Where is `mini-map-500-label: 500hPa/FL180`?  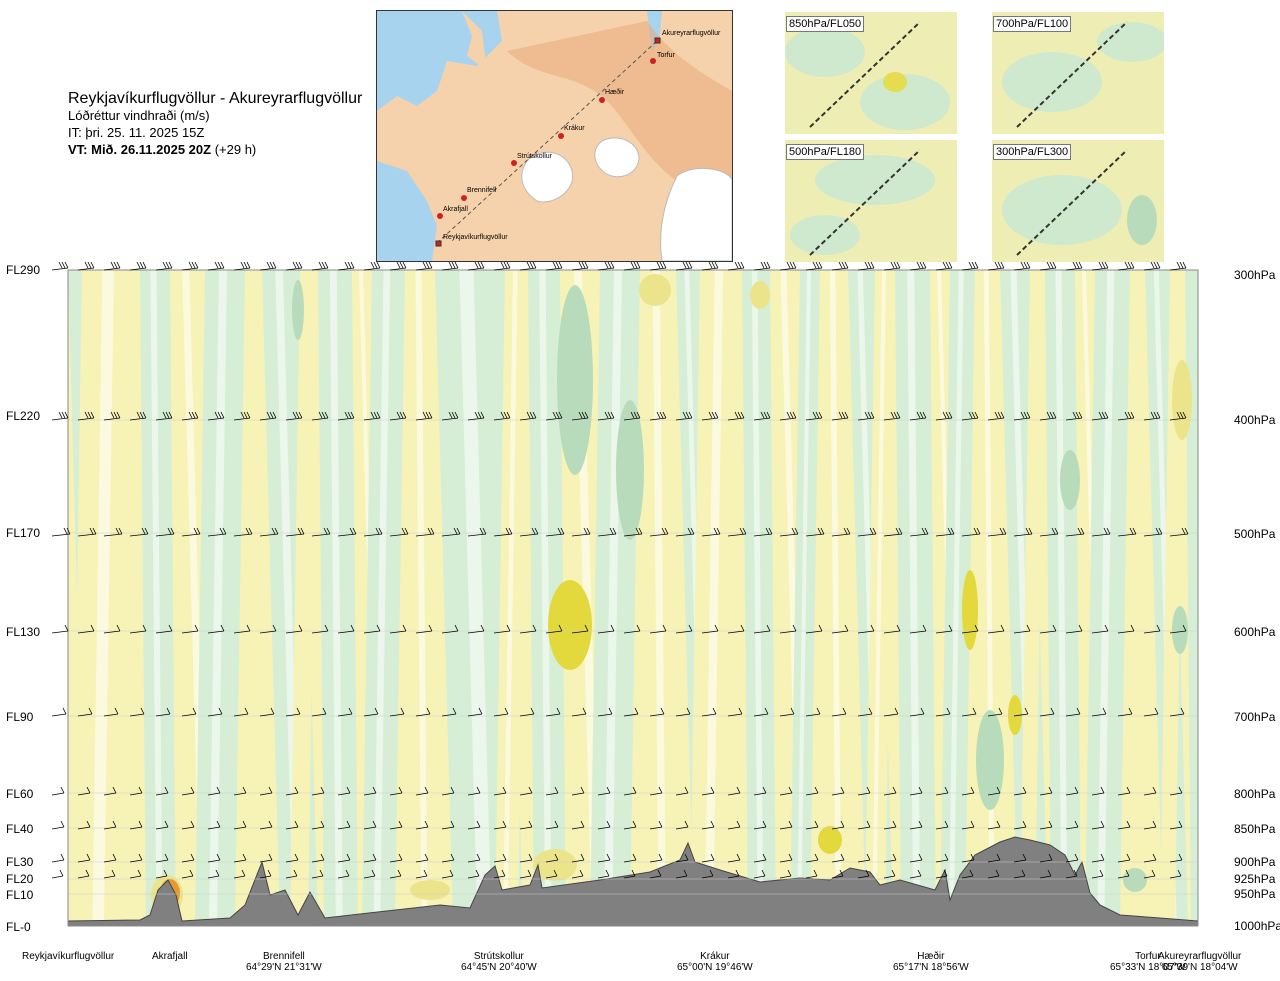 mini-map-500-label: 500hPa/FL180 is located at coordinates (825, 152).